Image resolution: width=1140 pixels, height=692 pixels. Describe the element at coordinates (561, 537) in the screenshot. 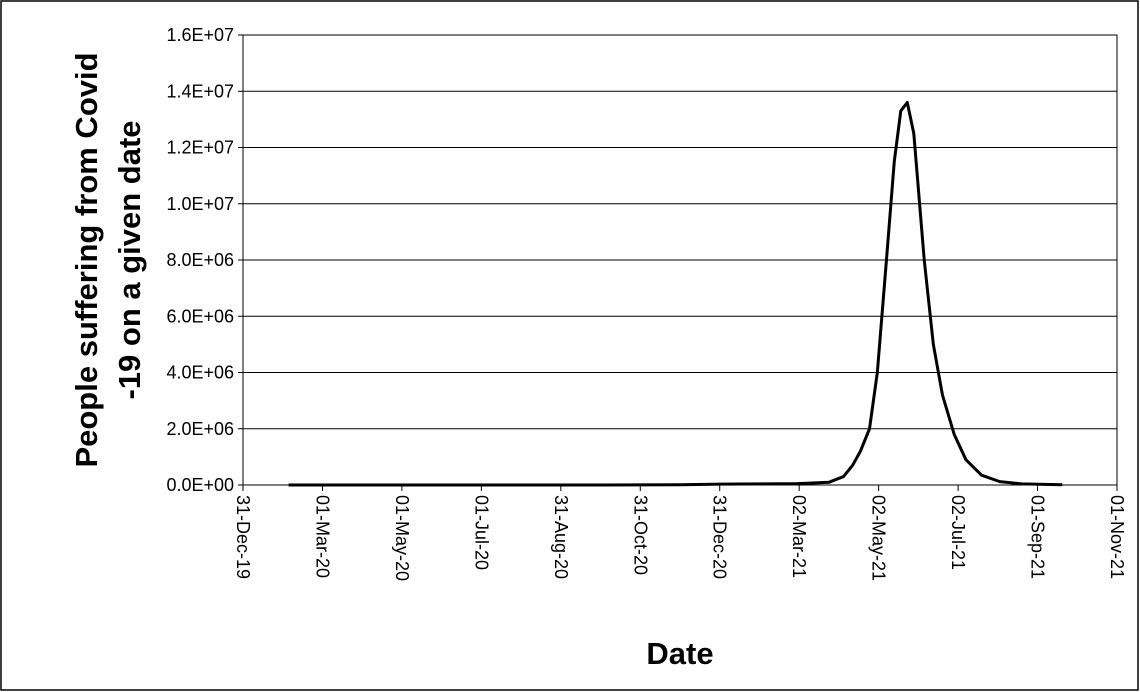

I see `x-tick-label: 31-Aug-20` at that location.